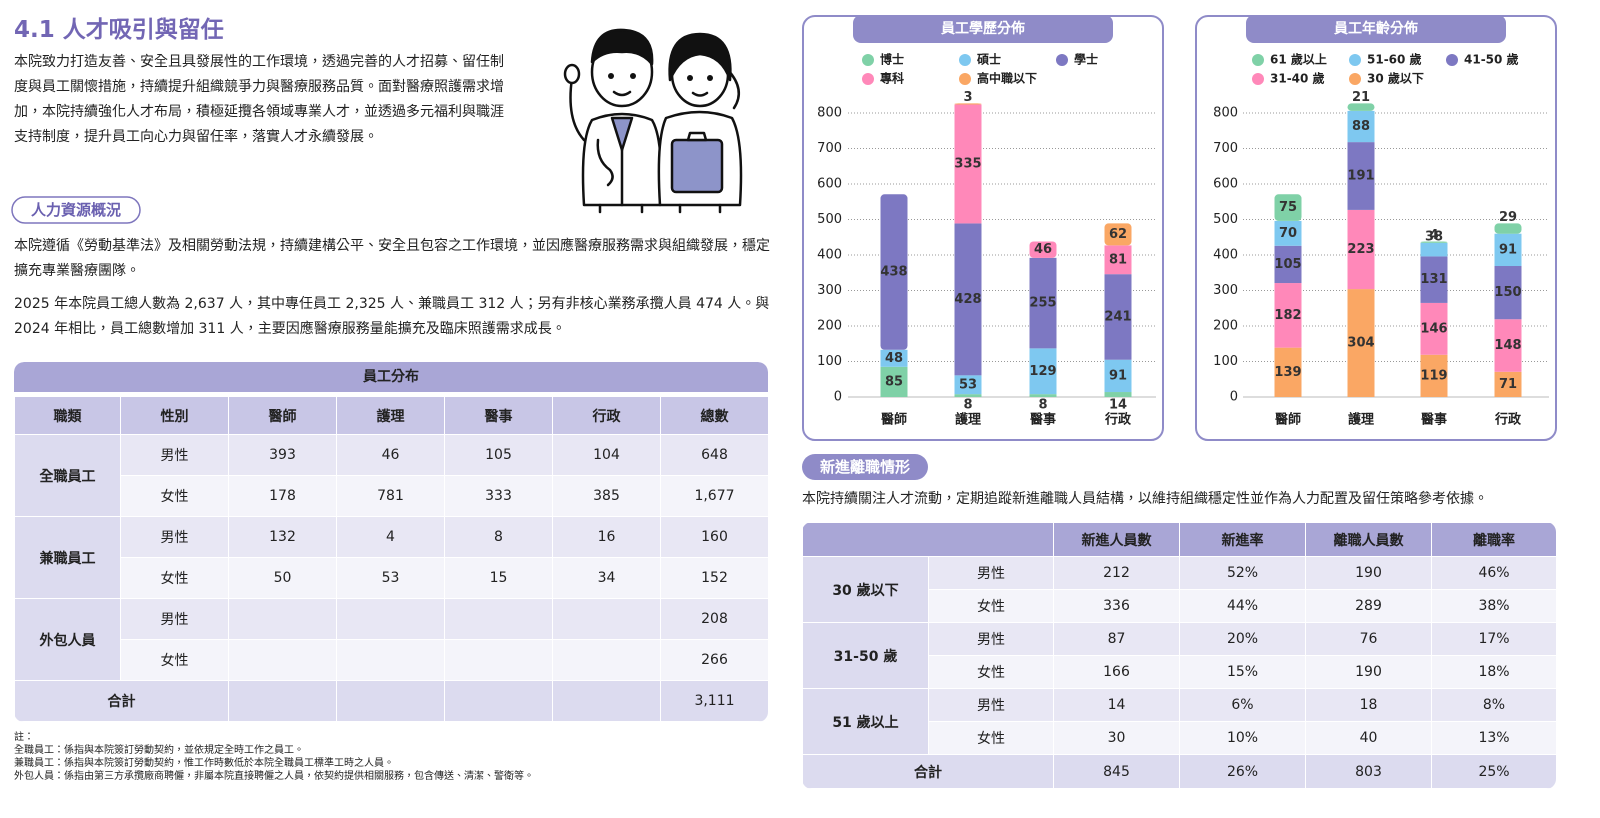 Image resolution: width=1600 pixels, height=818 pixels. I want to click on legend-label: 61 歲以上, so click(1298, 59).